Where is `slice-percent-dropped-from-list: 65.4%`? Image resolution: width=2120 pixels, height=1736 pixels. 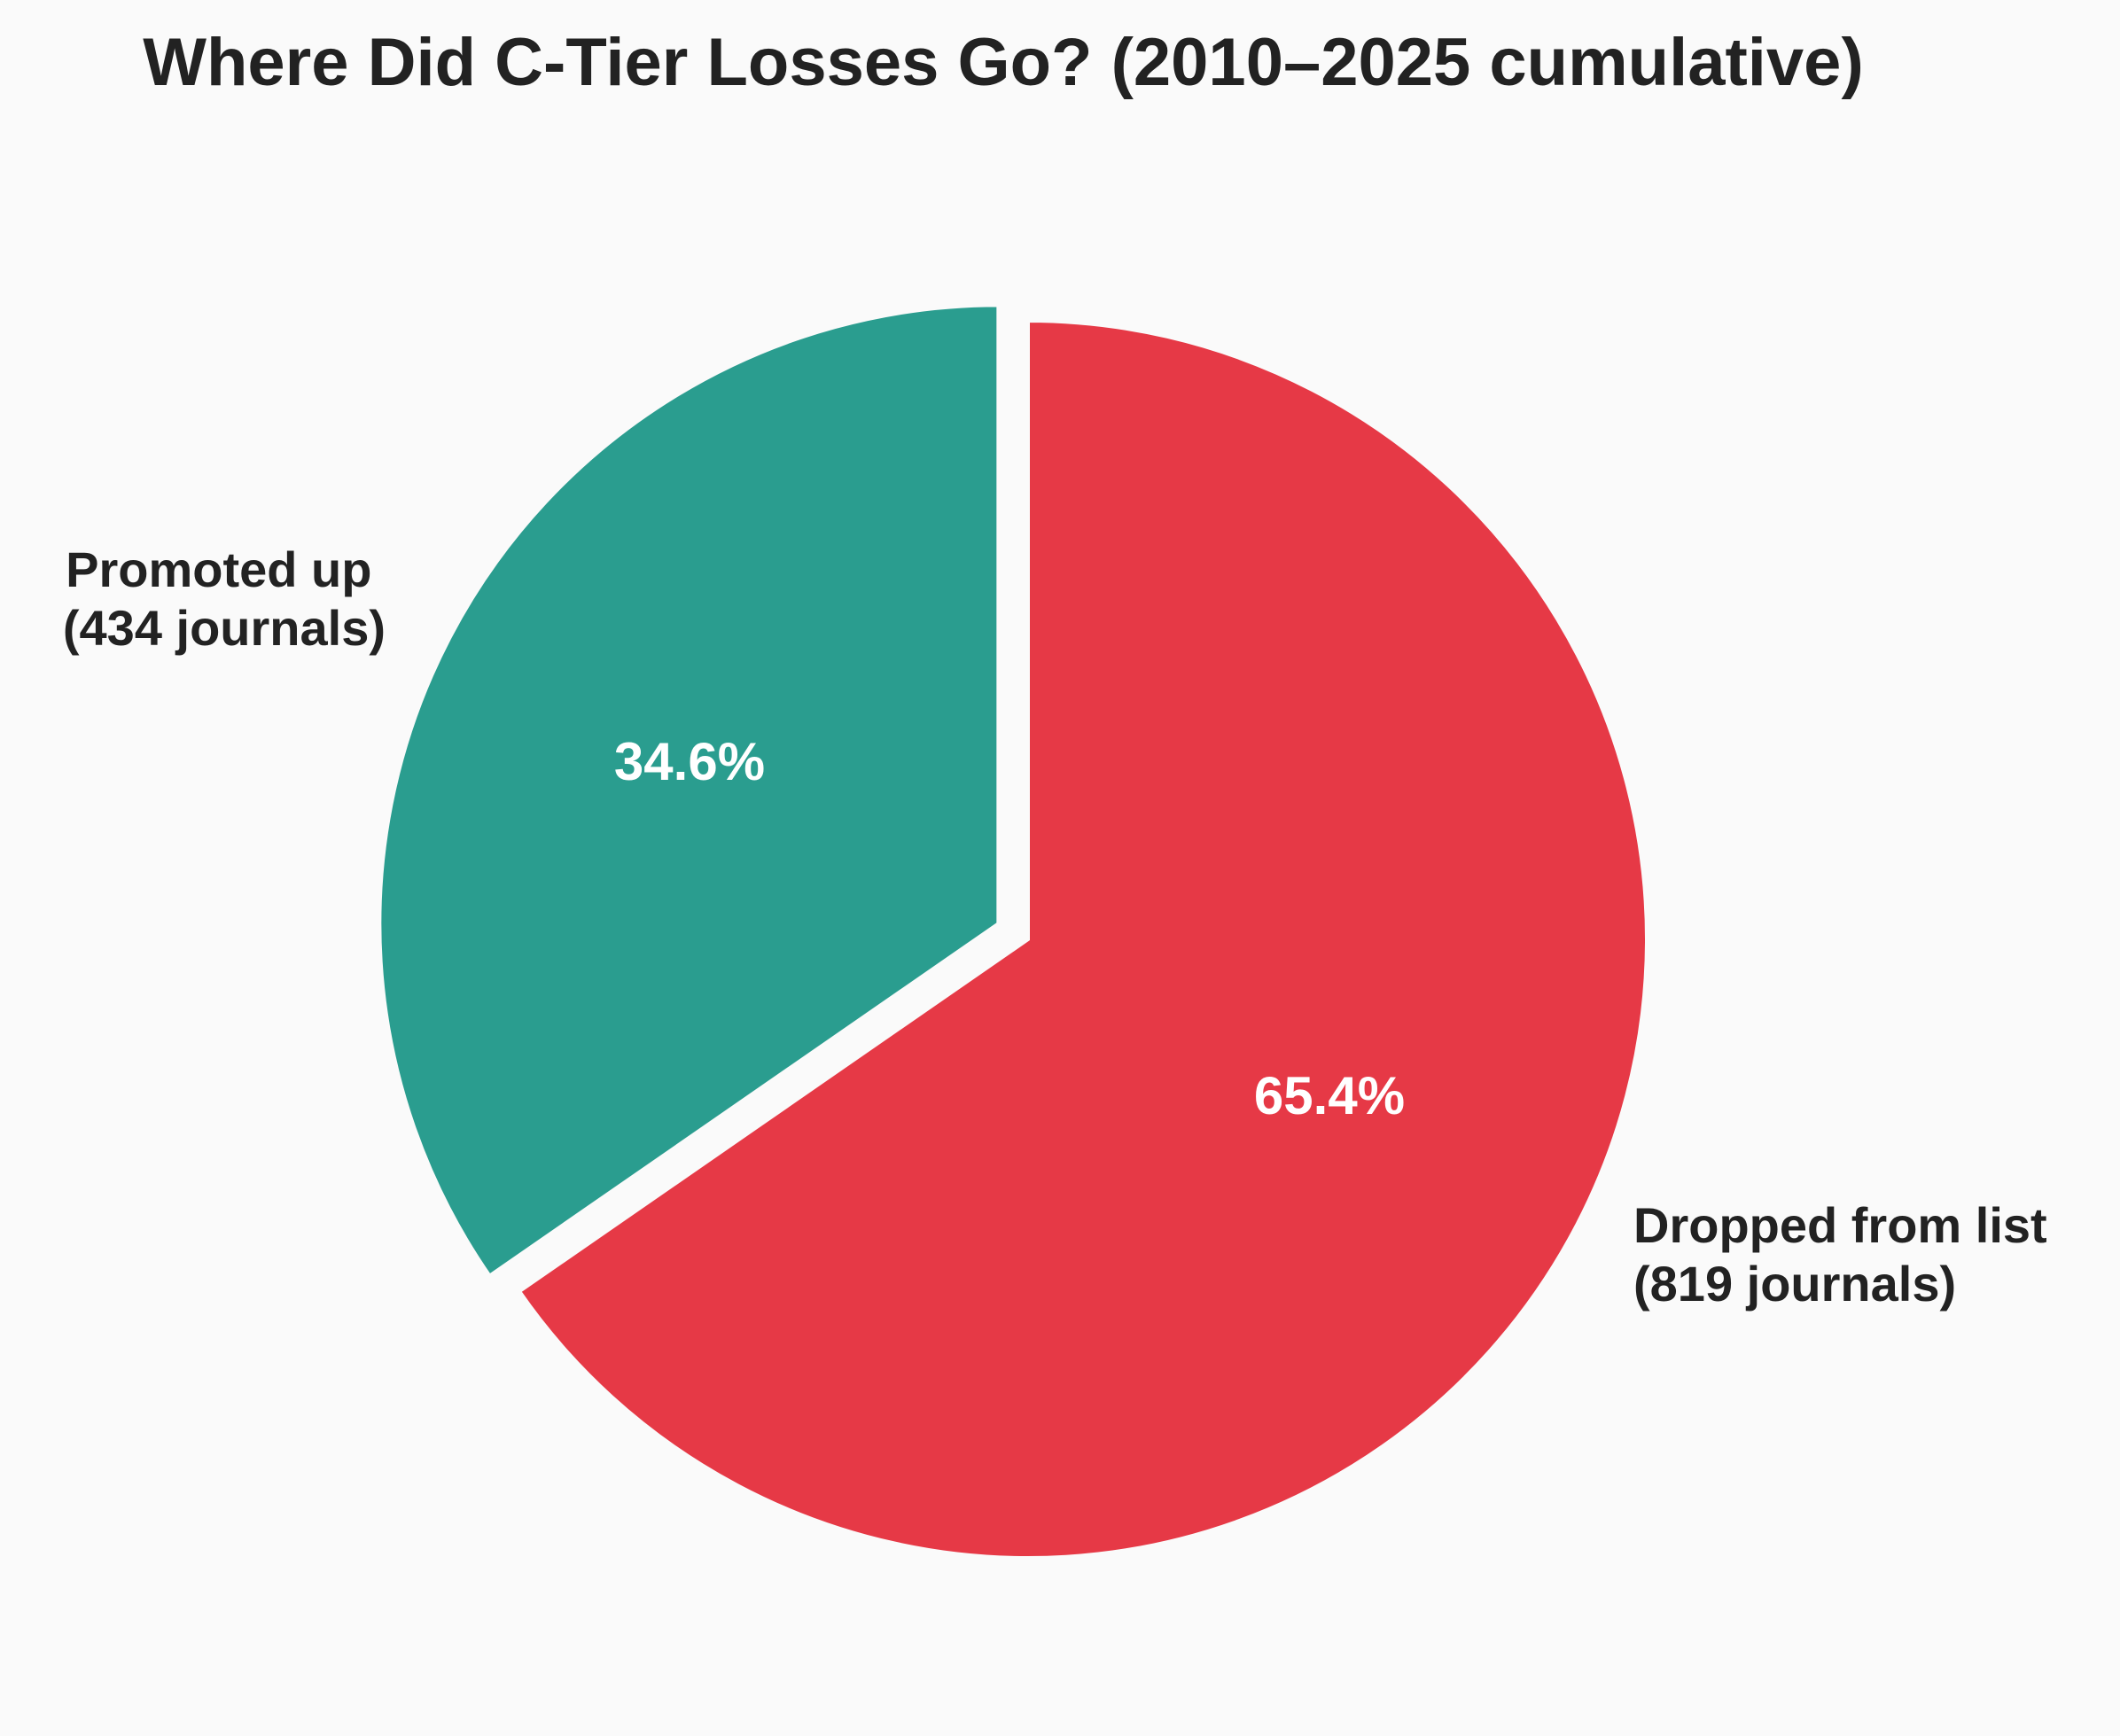 slice-percent-dropped-from-list: 65.4% is located at coordinates (1329, 1095).